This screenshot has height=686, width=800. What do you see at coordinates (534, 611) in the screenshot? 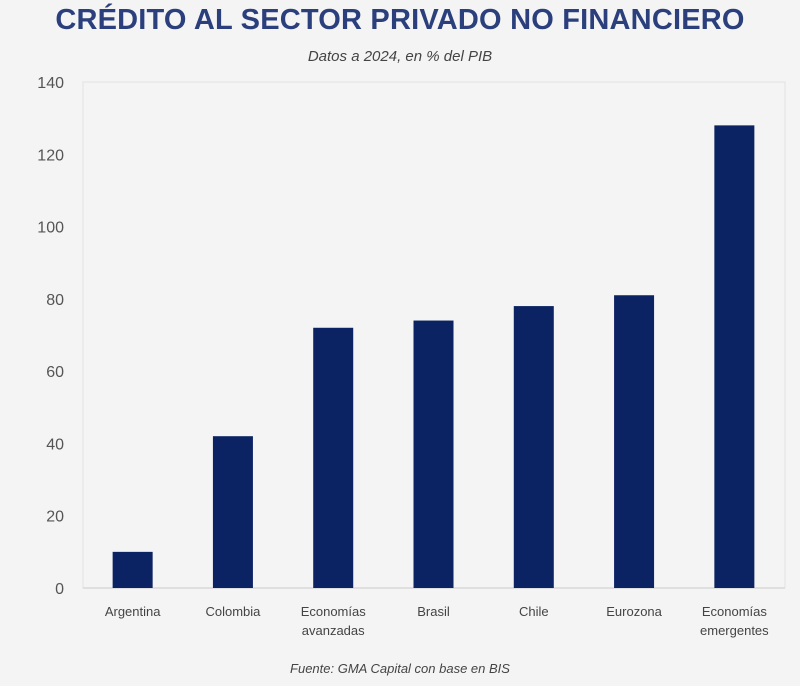
I see `x-tick-label: Chile` at bounding box center [534, 611].